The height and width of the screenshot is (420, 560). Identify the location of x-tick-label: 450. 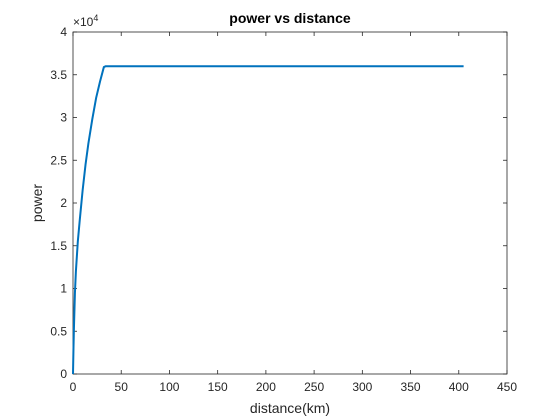
(507, 387).